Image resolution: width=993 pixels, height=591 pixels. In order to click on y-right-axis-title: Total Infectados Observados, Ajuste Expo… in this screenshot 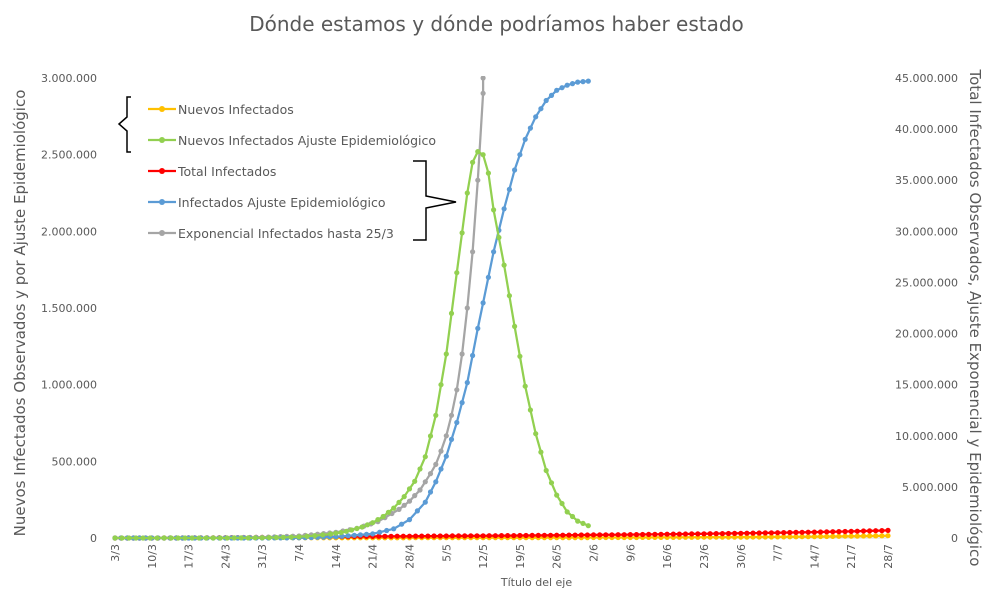, I will do `click(975, 318)`.